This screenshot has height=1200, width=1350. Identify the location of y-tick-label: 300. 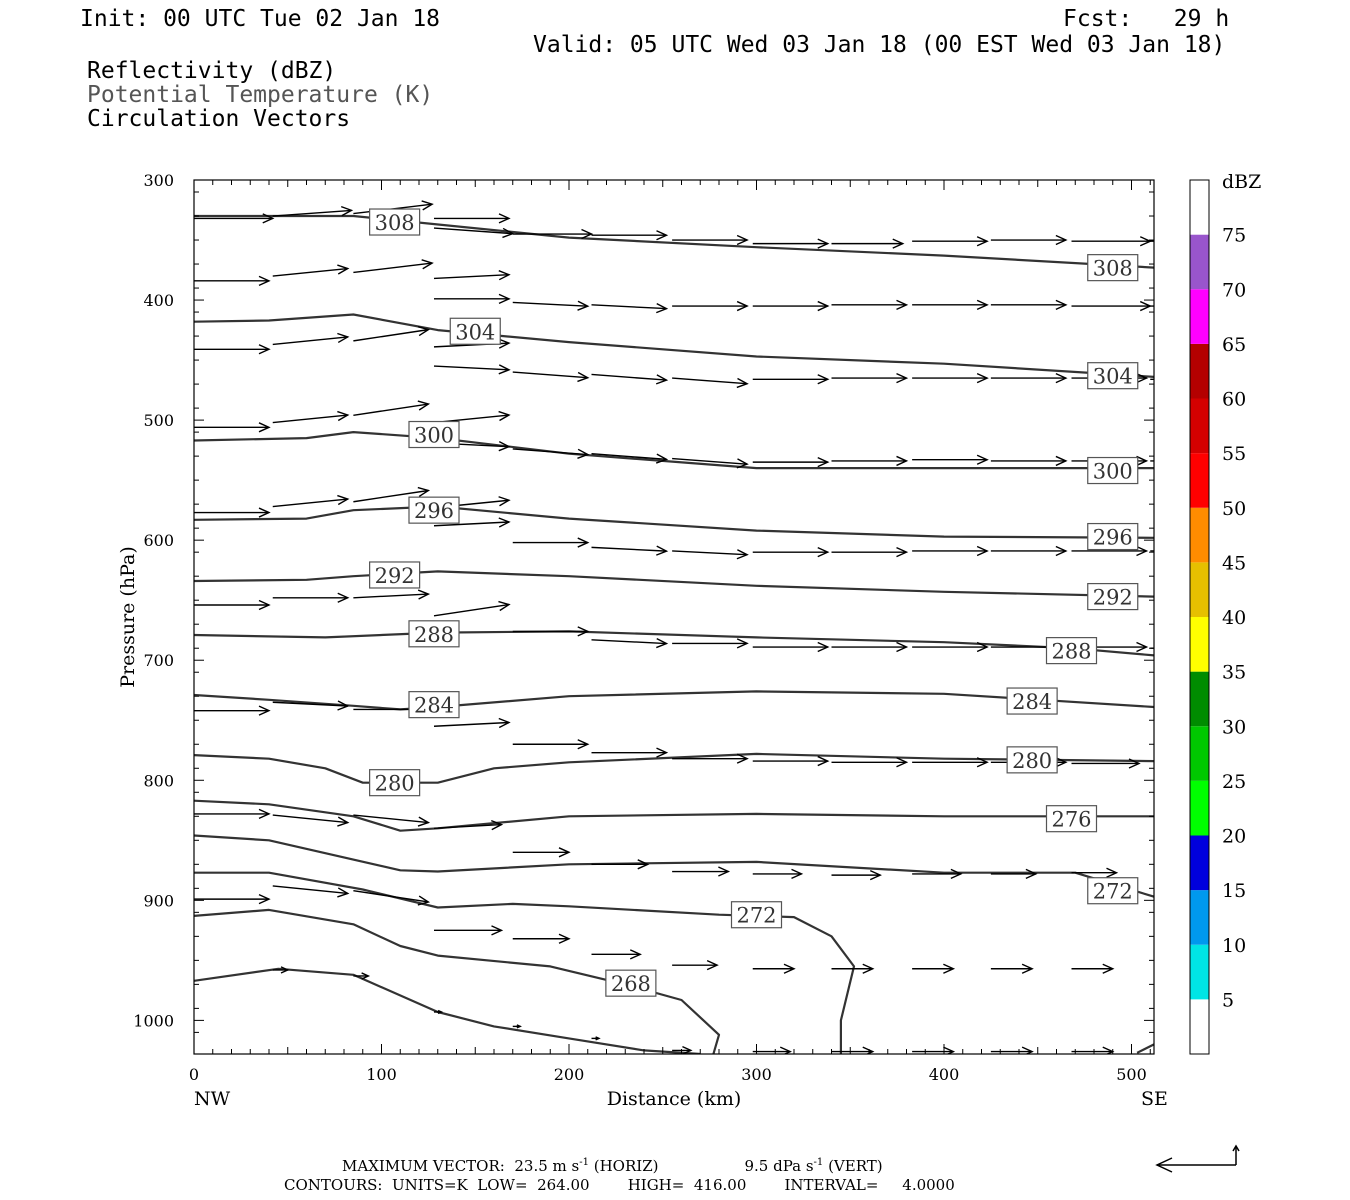
(158, 180).